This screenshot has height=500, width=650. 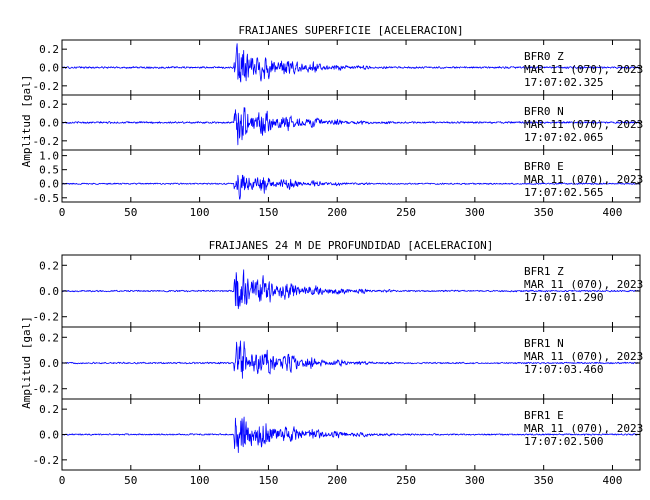 What do you see at coordinates (563, 137) in the screenshot?
I see `station-time: 17:07:02.065` at bounding box center [563, 137].